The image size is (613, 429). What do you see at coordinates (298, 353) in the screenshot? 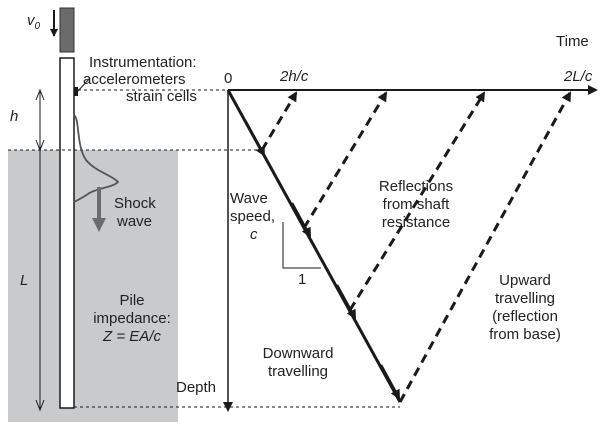
I see `downward-label-1: Downward` at bounding box center [298, 353].